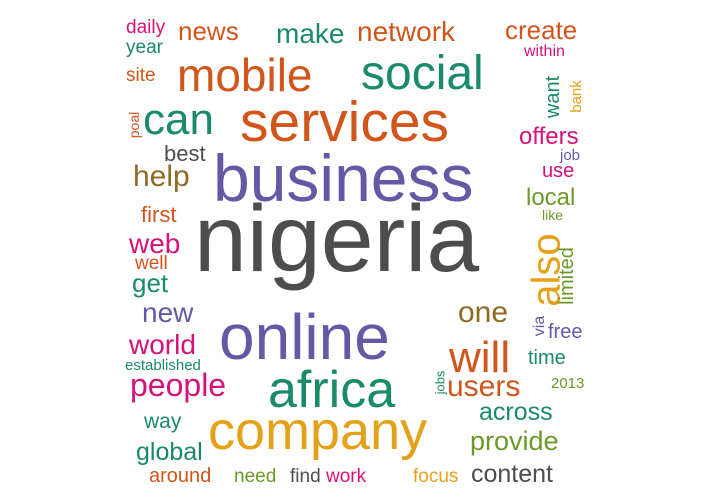 The image size is (713, 503). Describe the element at coordinates (483, 312) in the screenshot. I see `word-one: one` at that location.